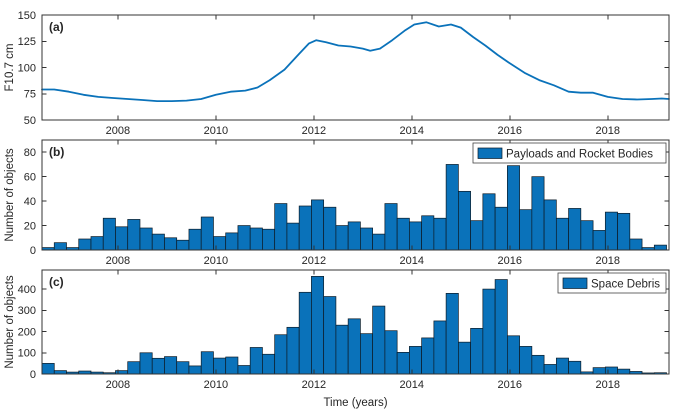  What do you see at coordinates (490, 153) in the screenshot?
I see `b-legend-swatch` at bounding box center [490, 153].